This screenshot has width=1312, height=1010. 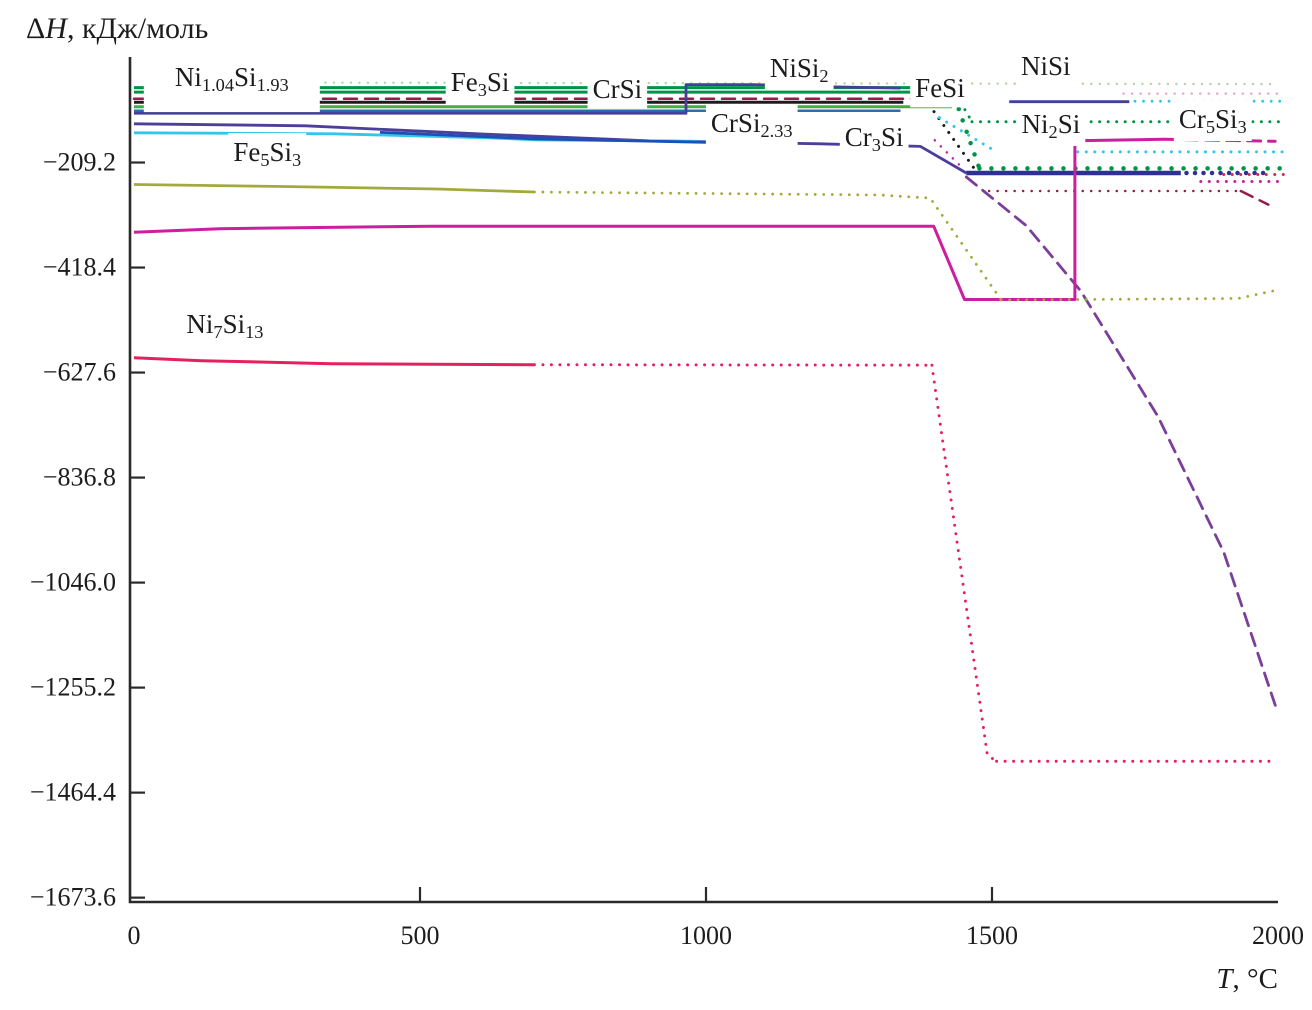 I want to click on label-bg-ni104si193, so click(x=231, y=80).